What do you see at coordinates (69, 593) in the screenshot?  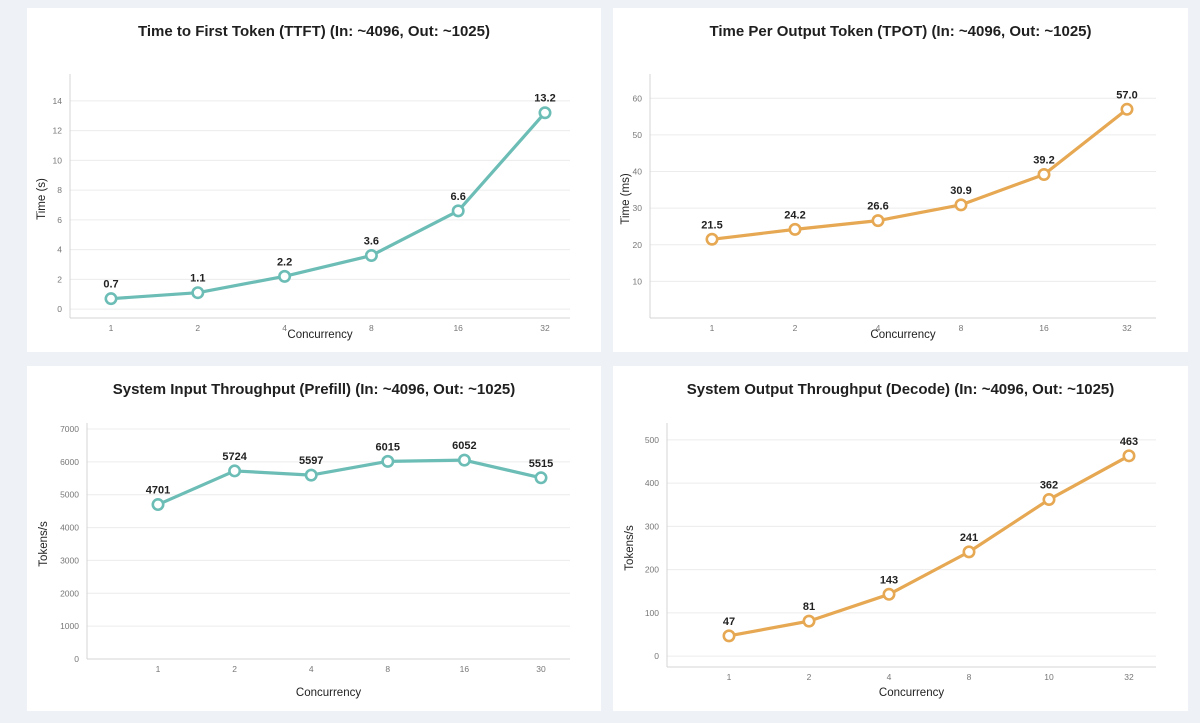 I see `y-tick-label: 2000` at bounding box center [69, 593].